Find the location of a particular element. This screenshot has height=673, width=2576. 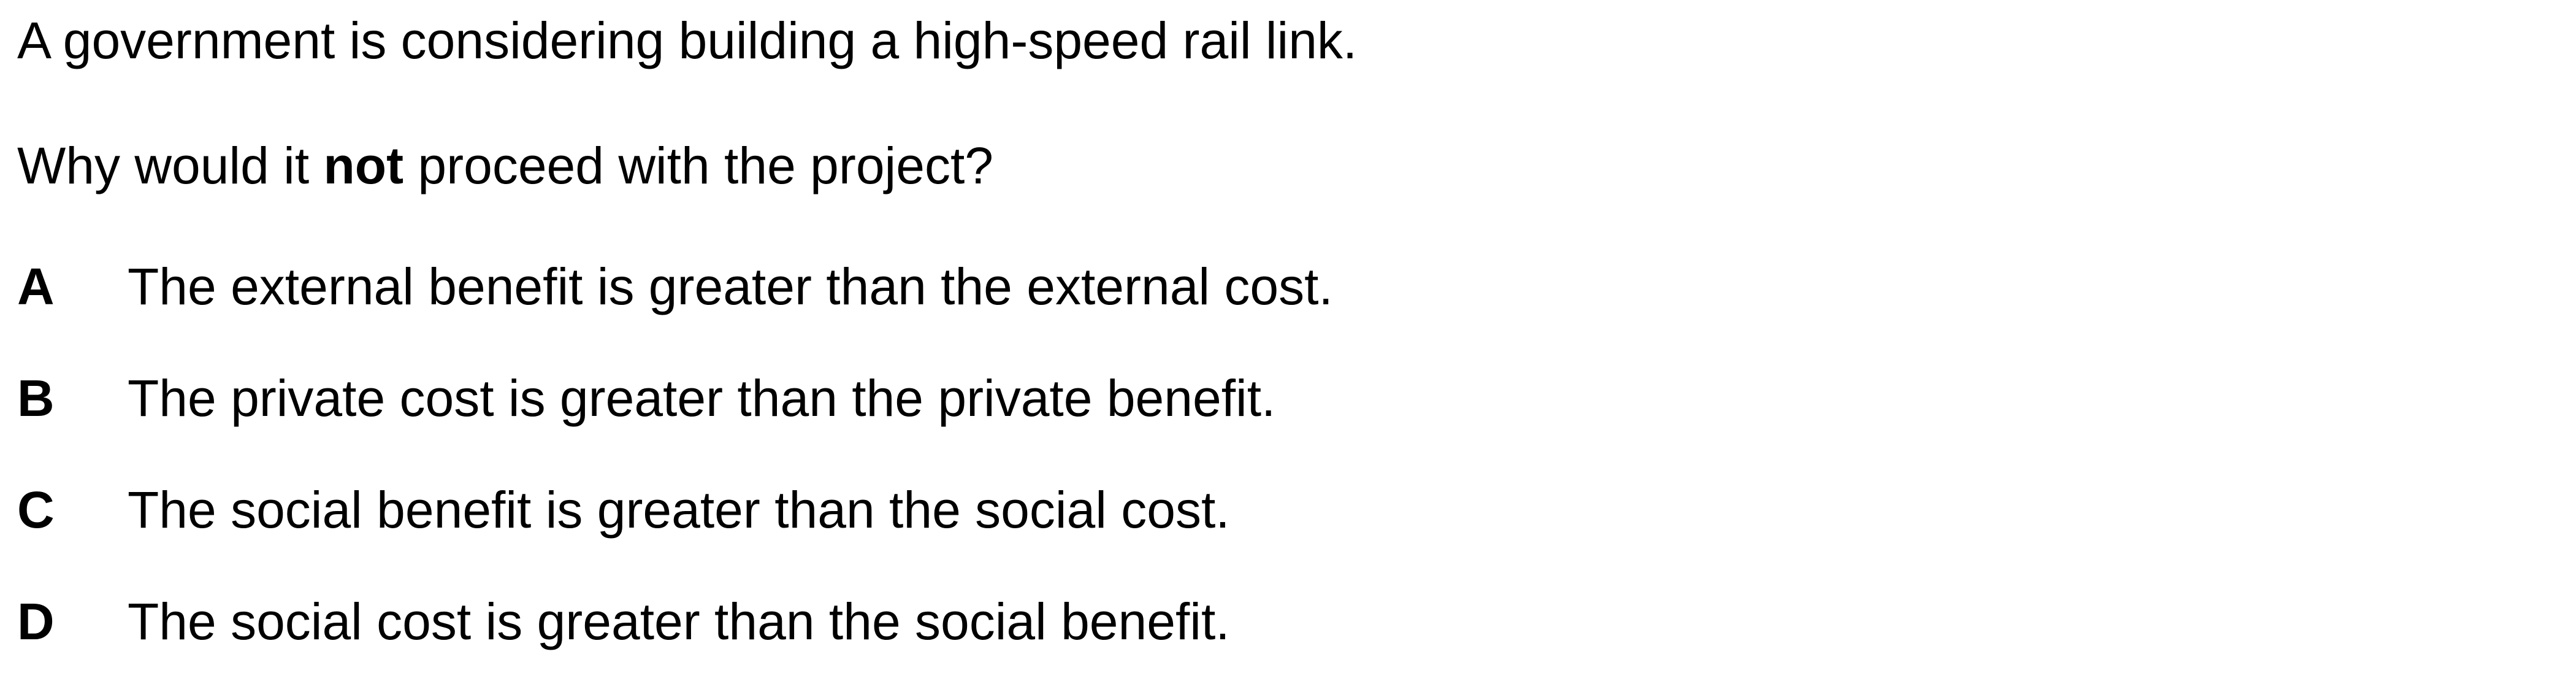

question-prompt-after: proceed with the project? is located at coordinates (698, 166).